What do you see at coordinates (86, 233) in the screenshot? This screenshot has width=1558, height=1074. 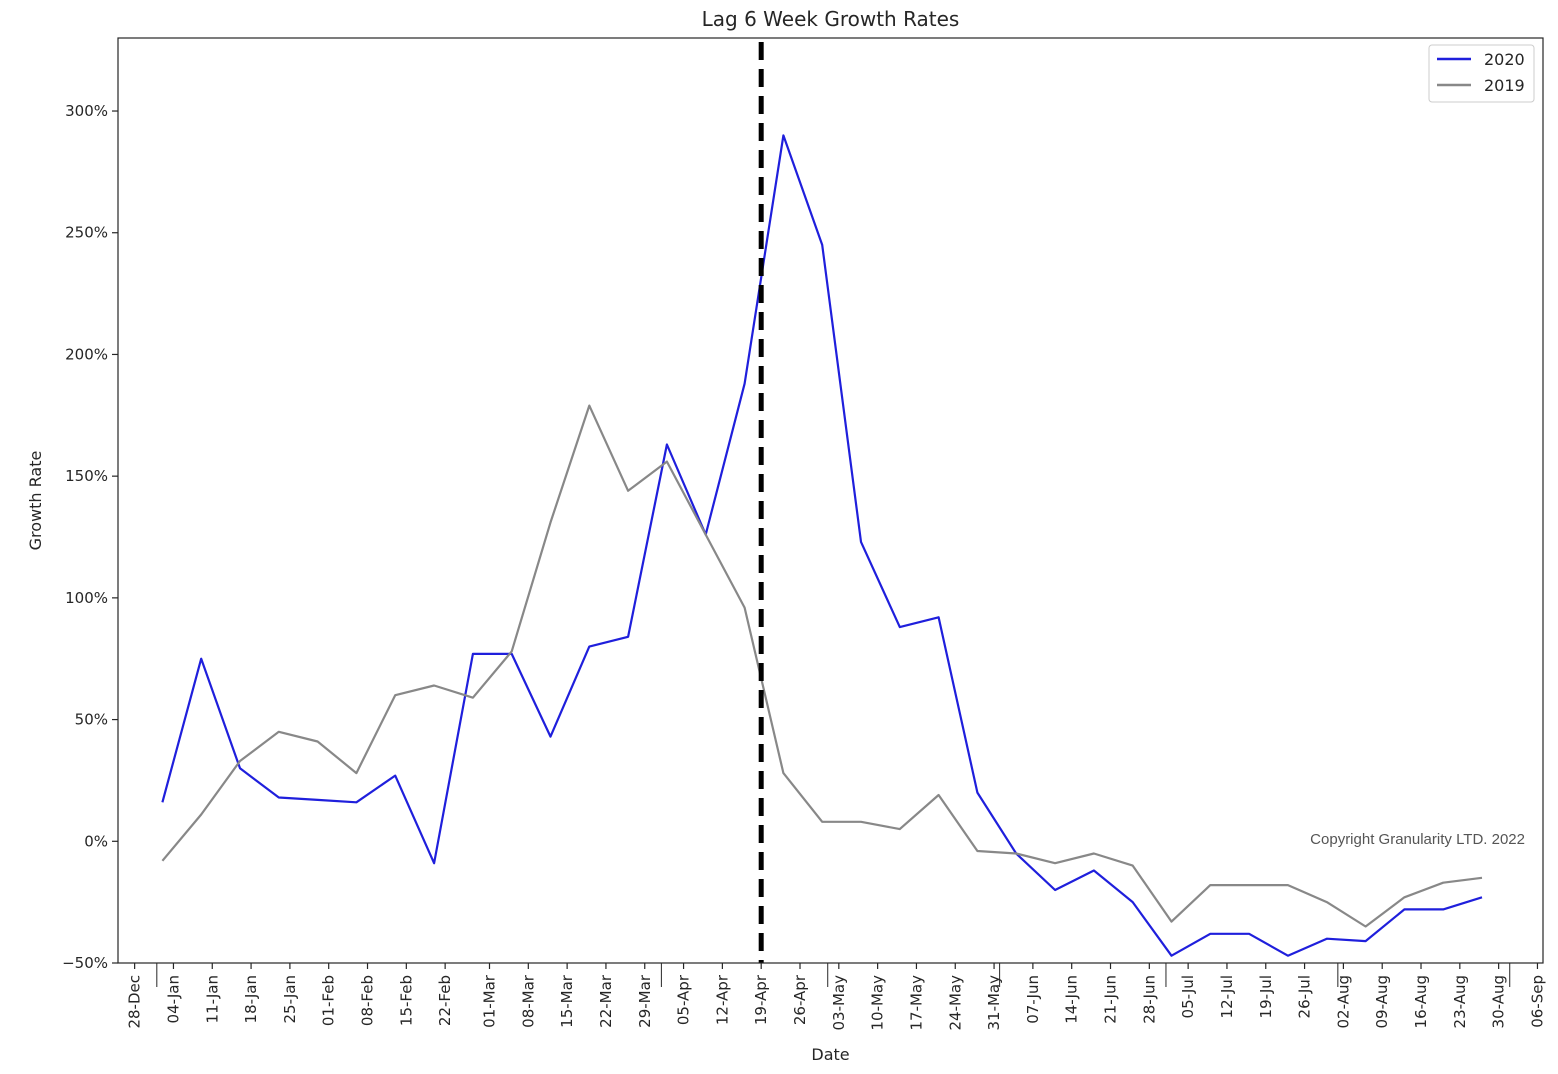 I see `y-tick-label: 250%` at bounding box center [86, 233].